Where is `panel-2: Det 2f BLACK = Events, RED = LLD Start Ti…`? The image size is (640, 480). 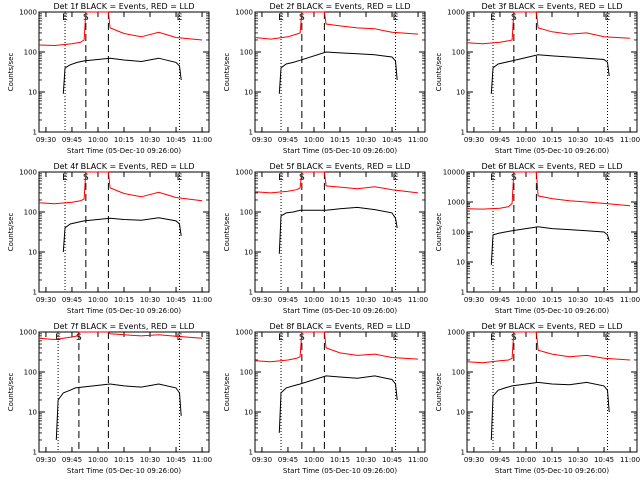 panel-2: Det 2f BLACK = Events, RED = LLD Start Ti… is located at coordinates (325, 78).